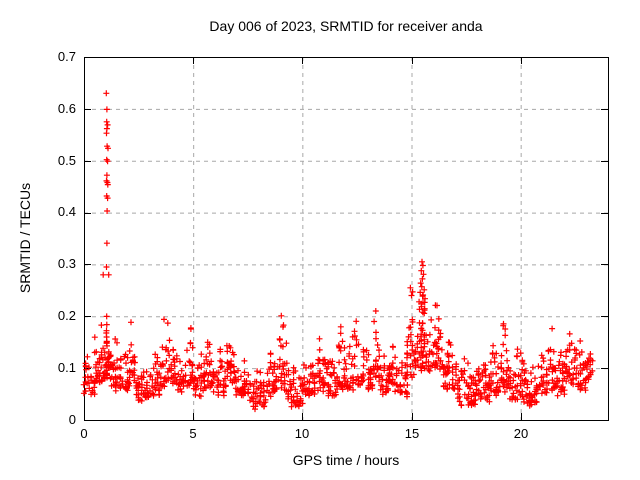  I want to click on x-tick-label: 15, so click(412, 433).